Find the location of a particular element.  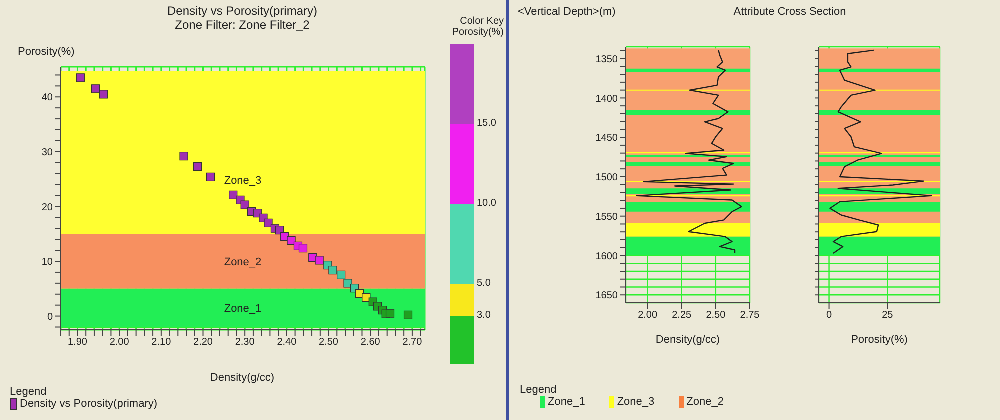

y-tick-label: 1600 is located at coordinates (607, 256).